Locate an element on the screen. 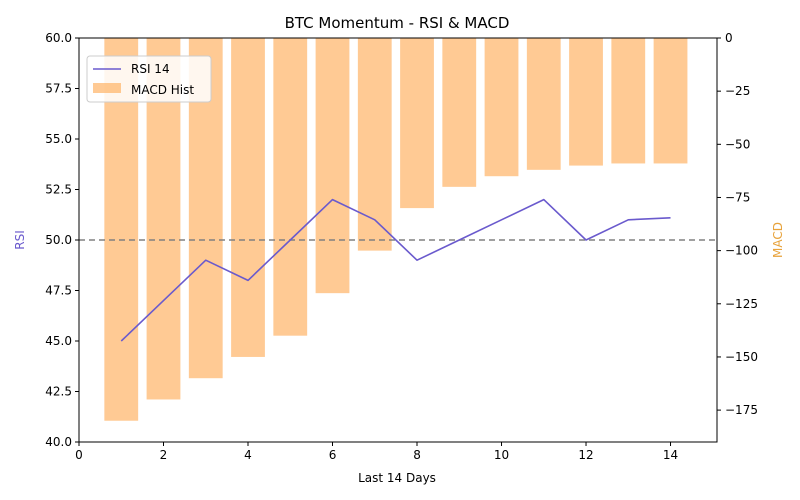 The width and height of the screenshot is (800, 500). chart-title: BTC Momentum - RSI & MACD is located at coordinates (397, 23).